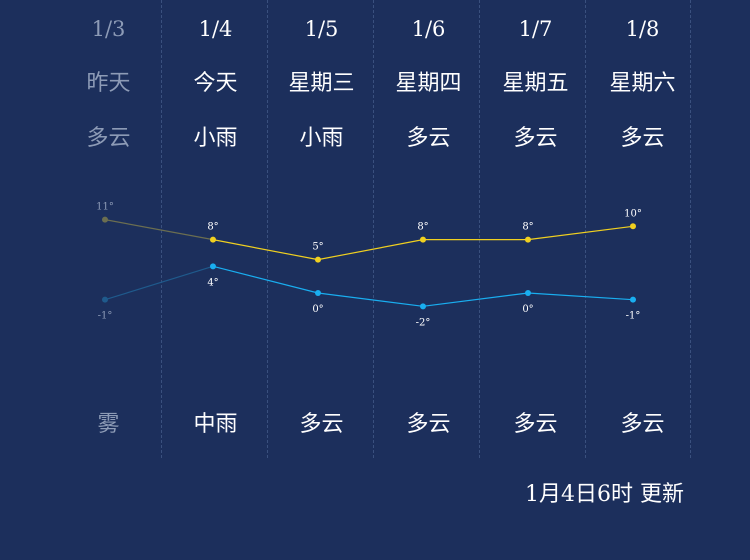 The width and height of the screenshot is (750, 560). Describe the element at coordinates (423, 322) in the screenshot. I see `low-temp-label: -2°` at that location.